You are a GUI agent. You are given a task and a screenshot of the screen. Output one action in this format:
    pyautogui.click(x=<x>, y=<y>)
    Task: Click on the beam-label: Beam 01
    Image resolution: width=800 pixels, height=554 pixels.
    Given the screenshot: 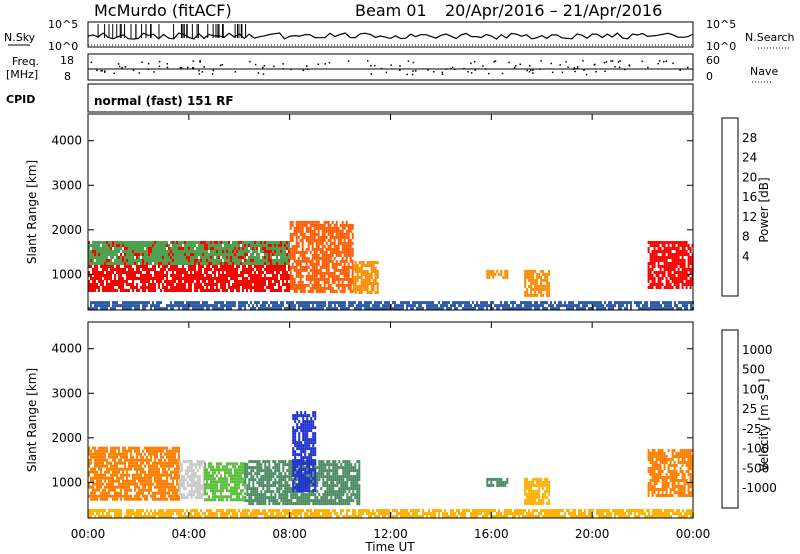 What is the action you would take?
    pyautogui.click(x=391, y=10)
    